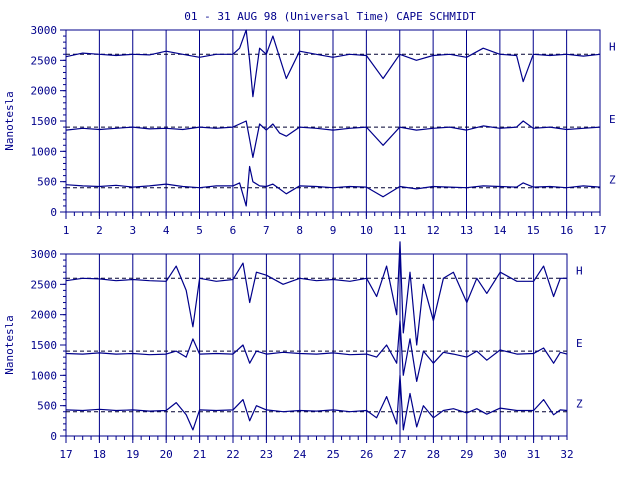 The height and width of the screenshot is (480, 640). Describe the element at coordinates (232, 454) in the screenshot. I see `x-tick-label: 22` at that location.